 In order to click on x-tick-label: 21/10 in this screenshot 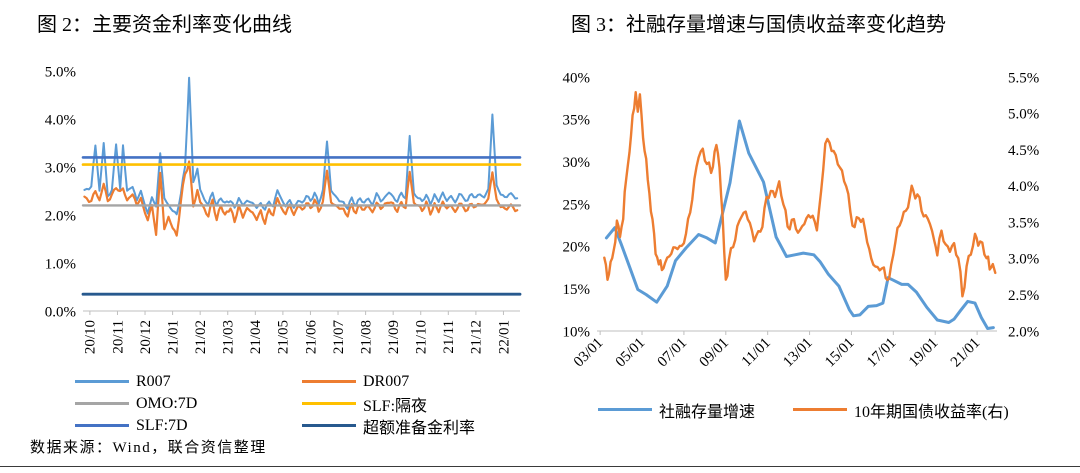, I will do `click(422, 337)`.